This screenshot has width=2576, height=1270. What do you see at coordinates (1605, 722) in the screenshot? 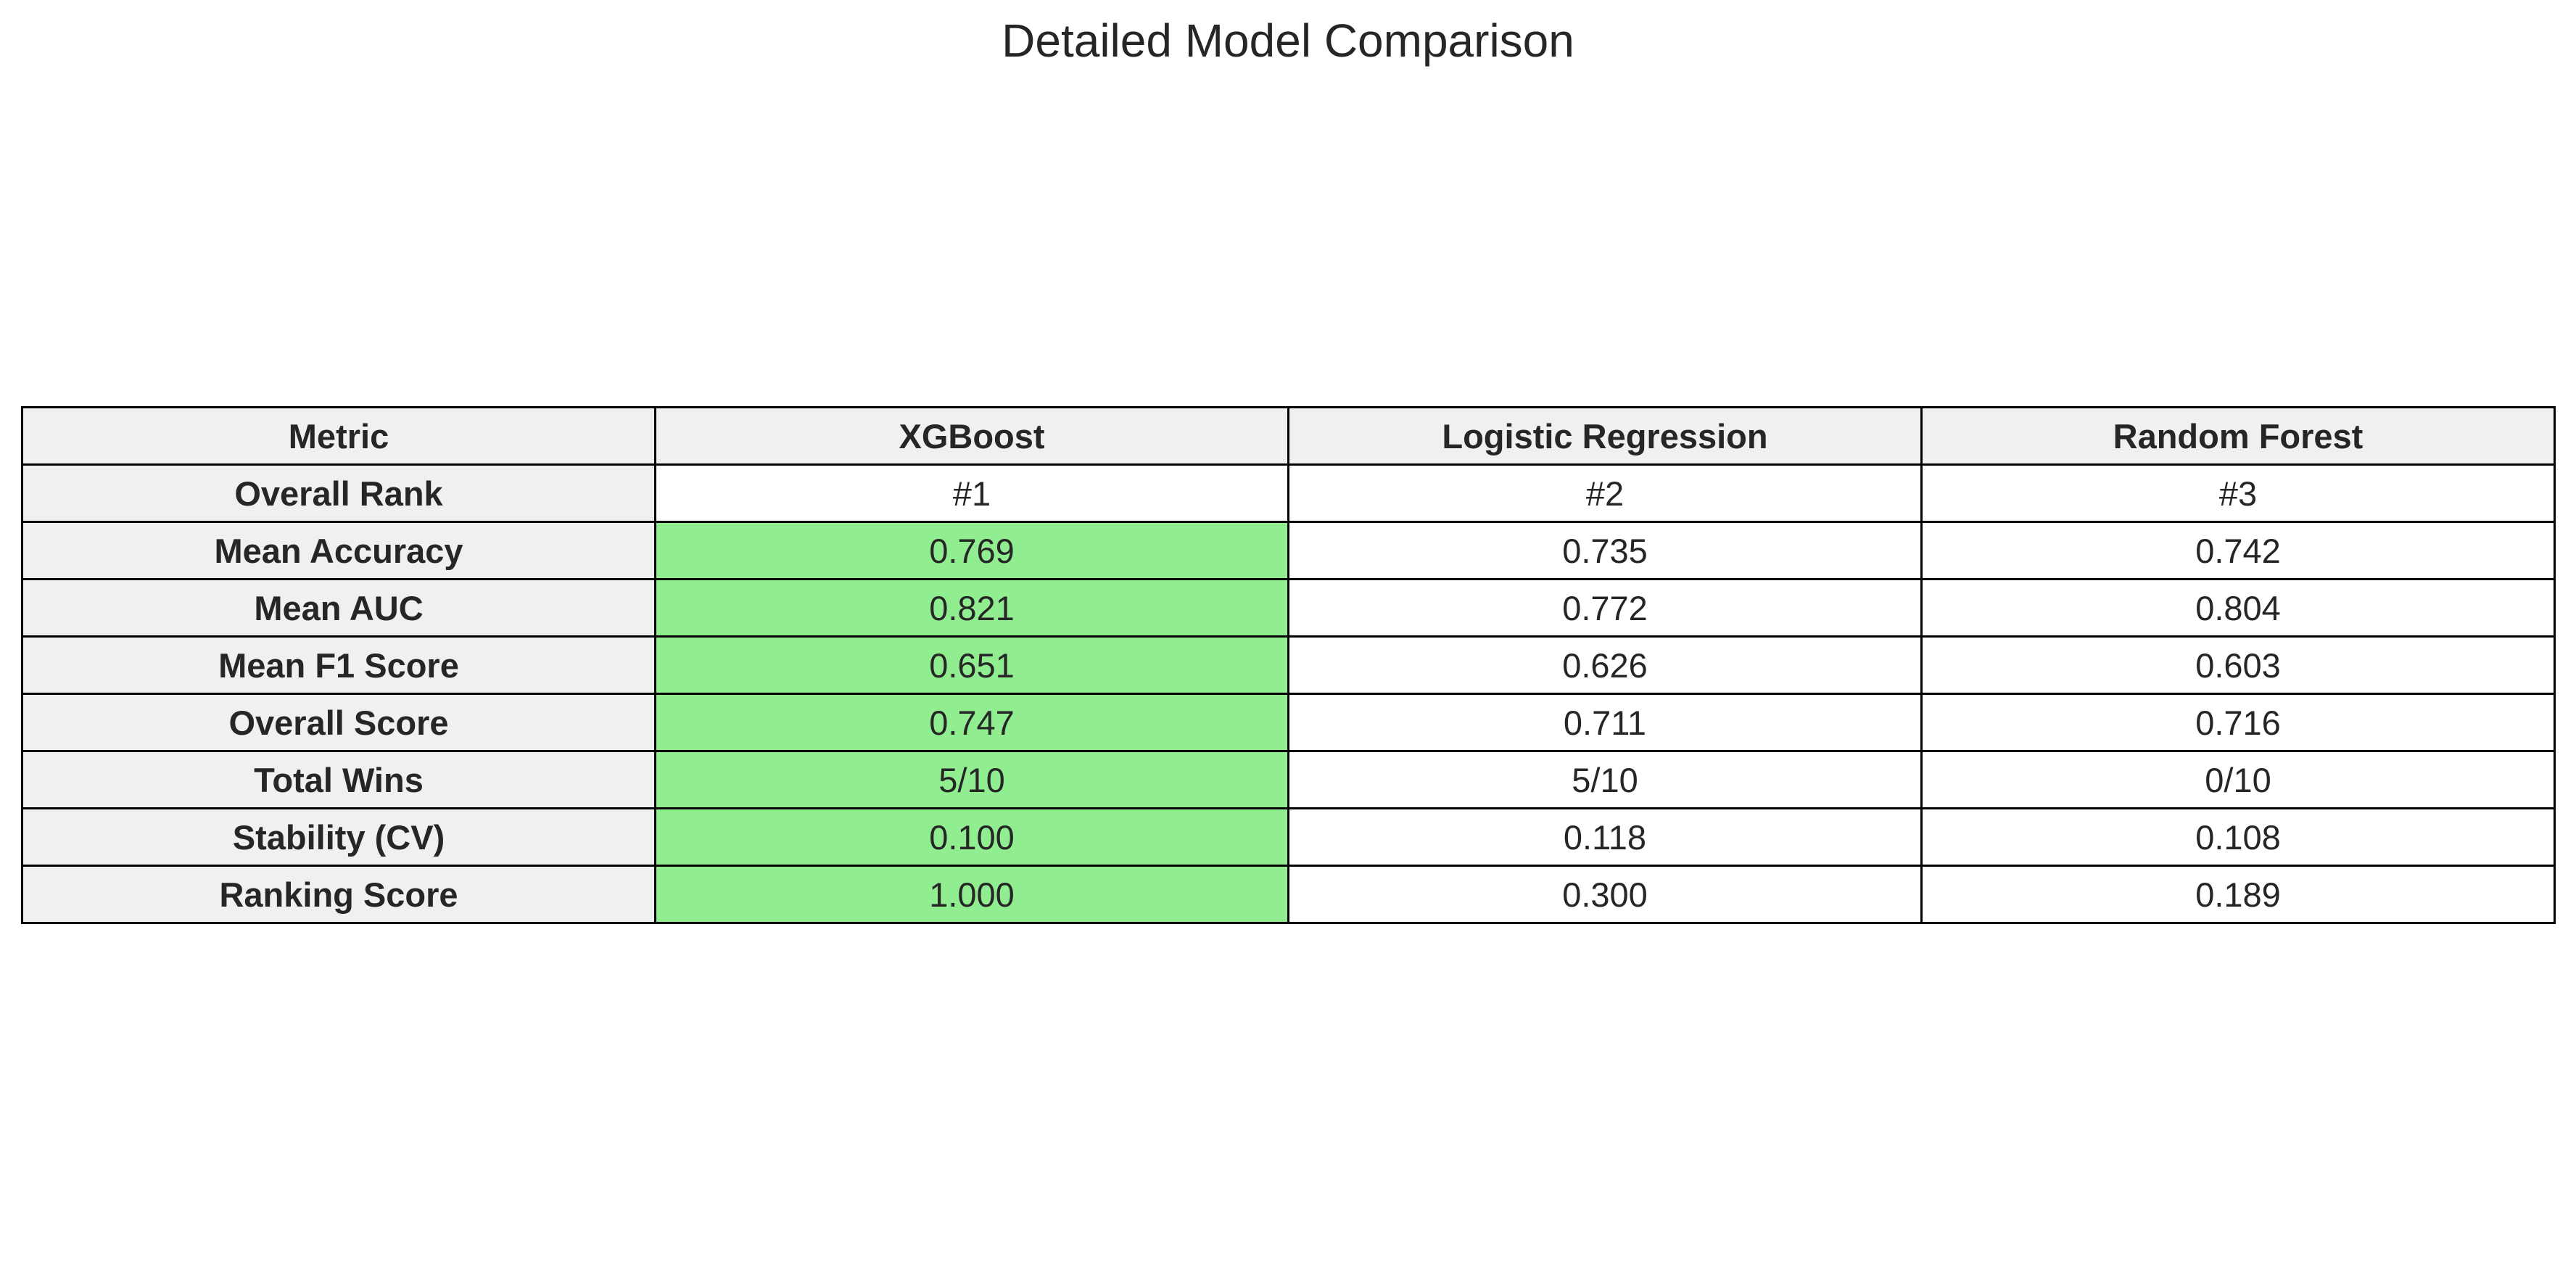
I see `value-cell-logistic-regression: 0.711` at bounding box center [1605, 722].